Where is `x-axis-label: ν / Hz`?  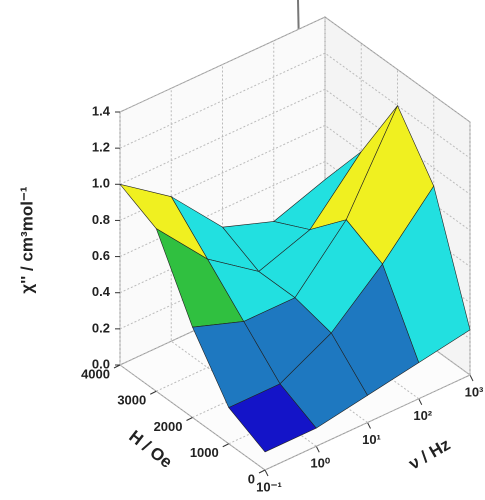 x-axis-label: ν / Hz is located at coordinates (430, 454).